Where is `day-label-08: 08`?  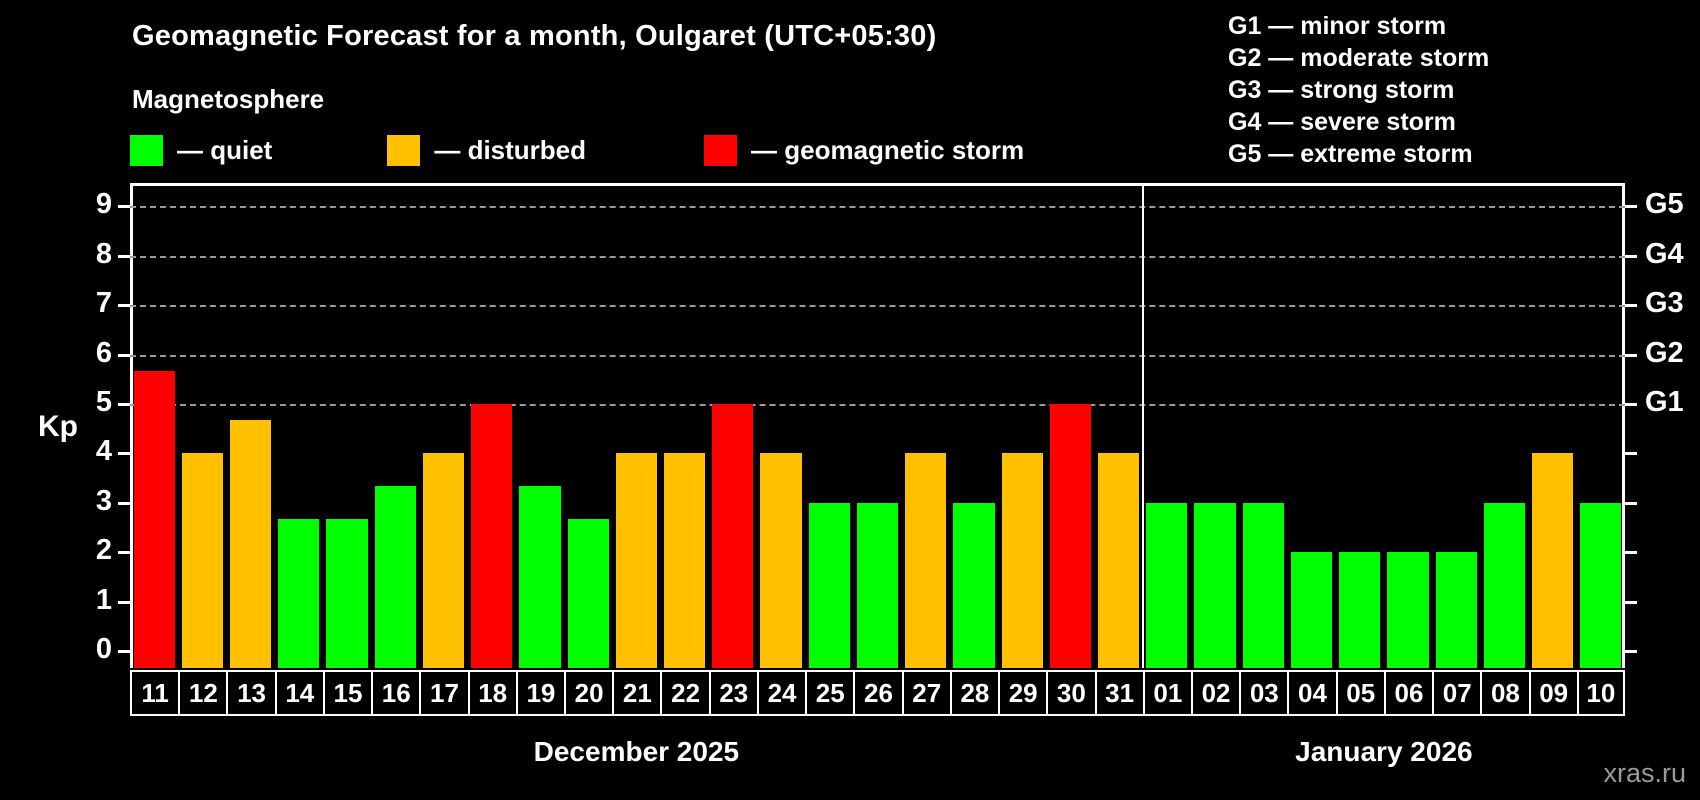
day-label-08: 08 is located at coordinates (1504, 693).